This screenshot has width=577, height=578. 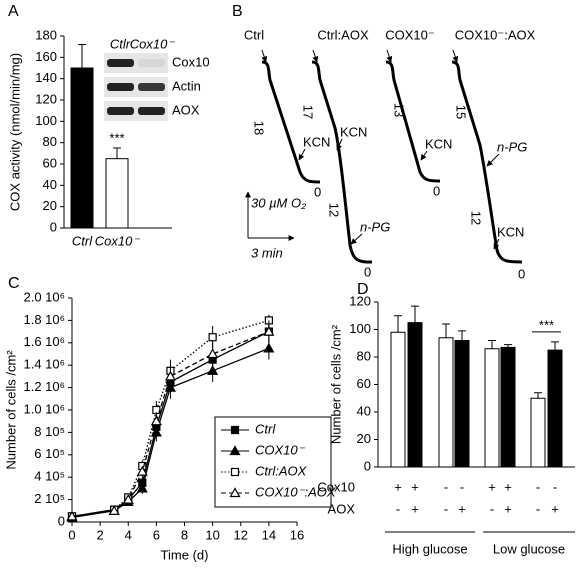 I want to click on rate-label: 13, so click(x=399, y=110).